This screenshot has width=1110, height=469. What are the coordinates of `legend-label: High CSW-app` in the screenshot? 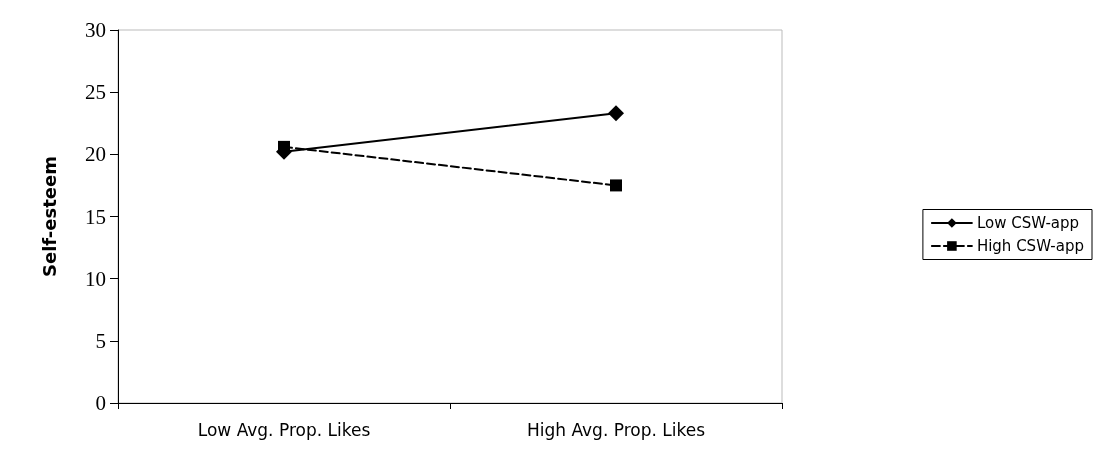 It's located at (1030, 246).